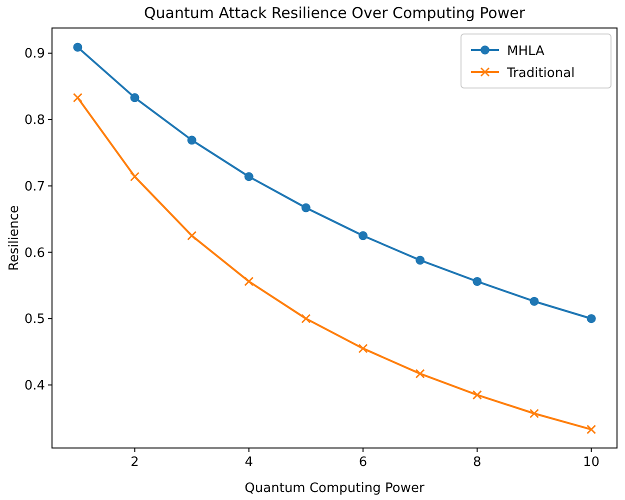 This screenshot has width=625, height=500. What do you see at coordinates (34, 253) in the screenshot?
I see `y-tick-label: 0.6` at bounding box center [34, 253].